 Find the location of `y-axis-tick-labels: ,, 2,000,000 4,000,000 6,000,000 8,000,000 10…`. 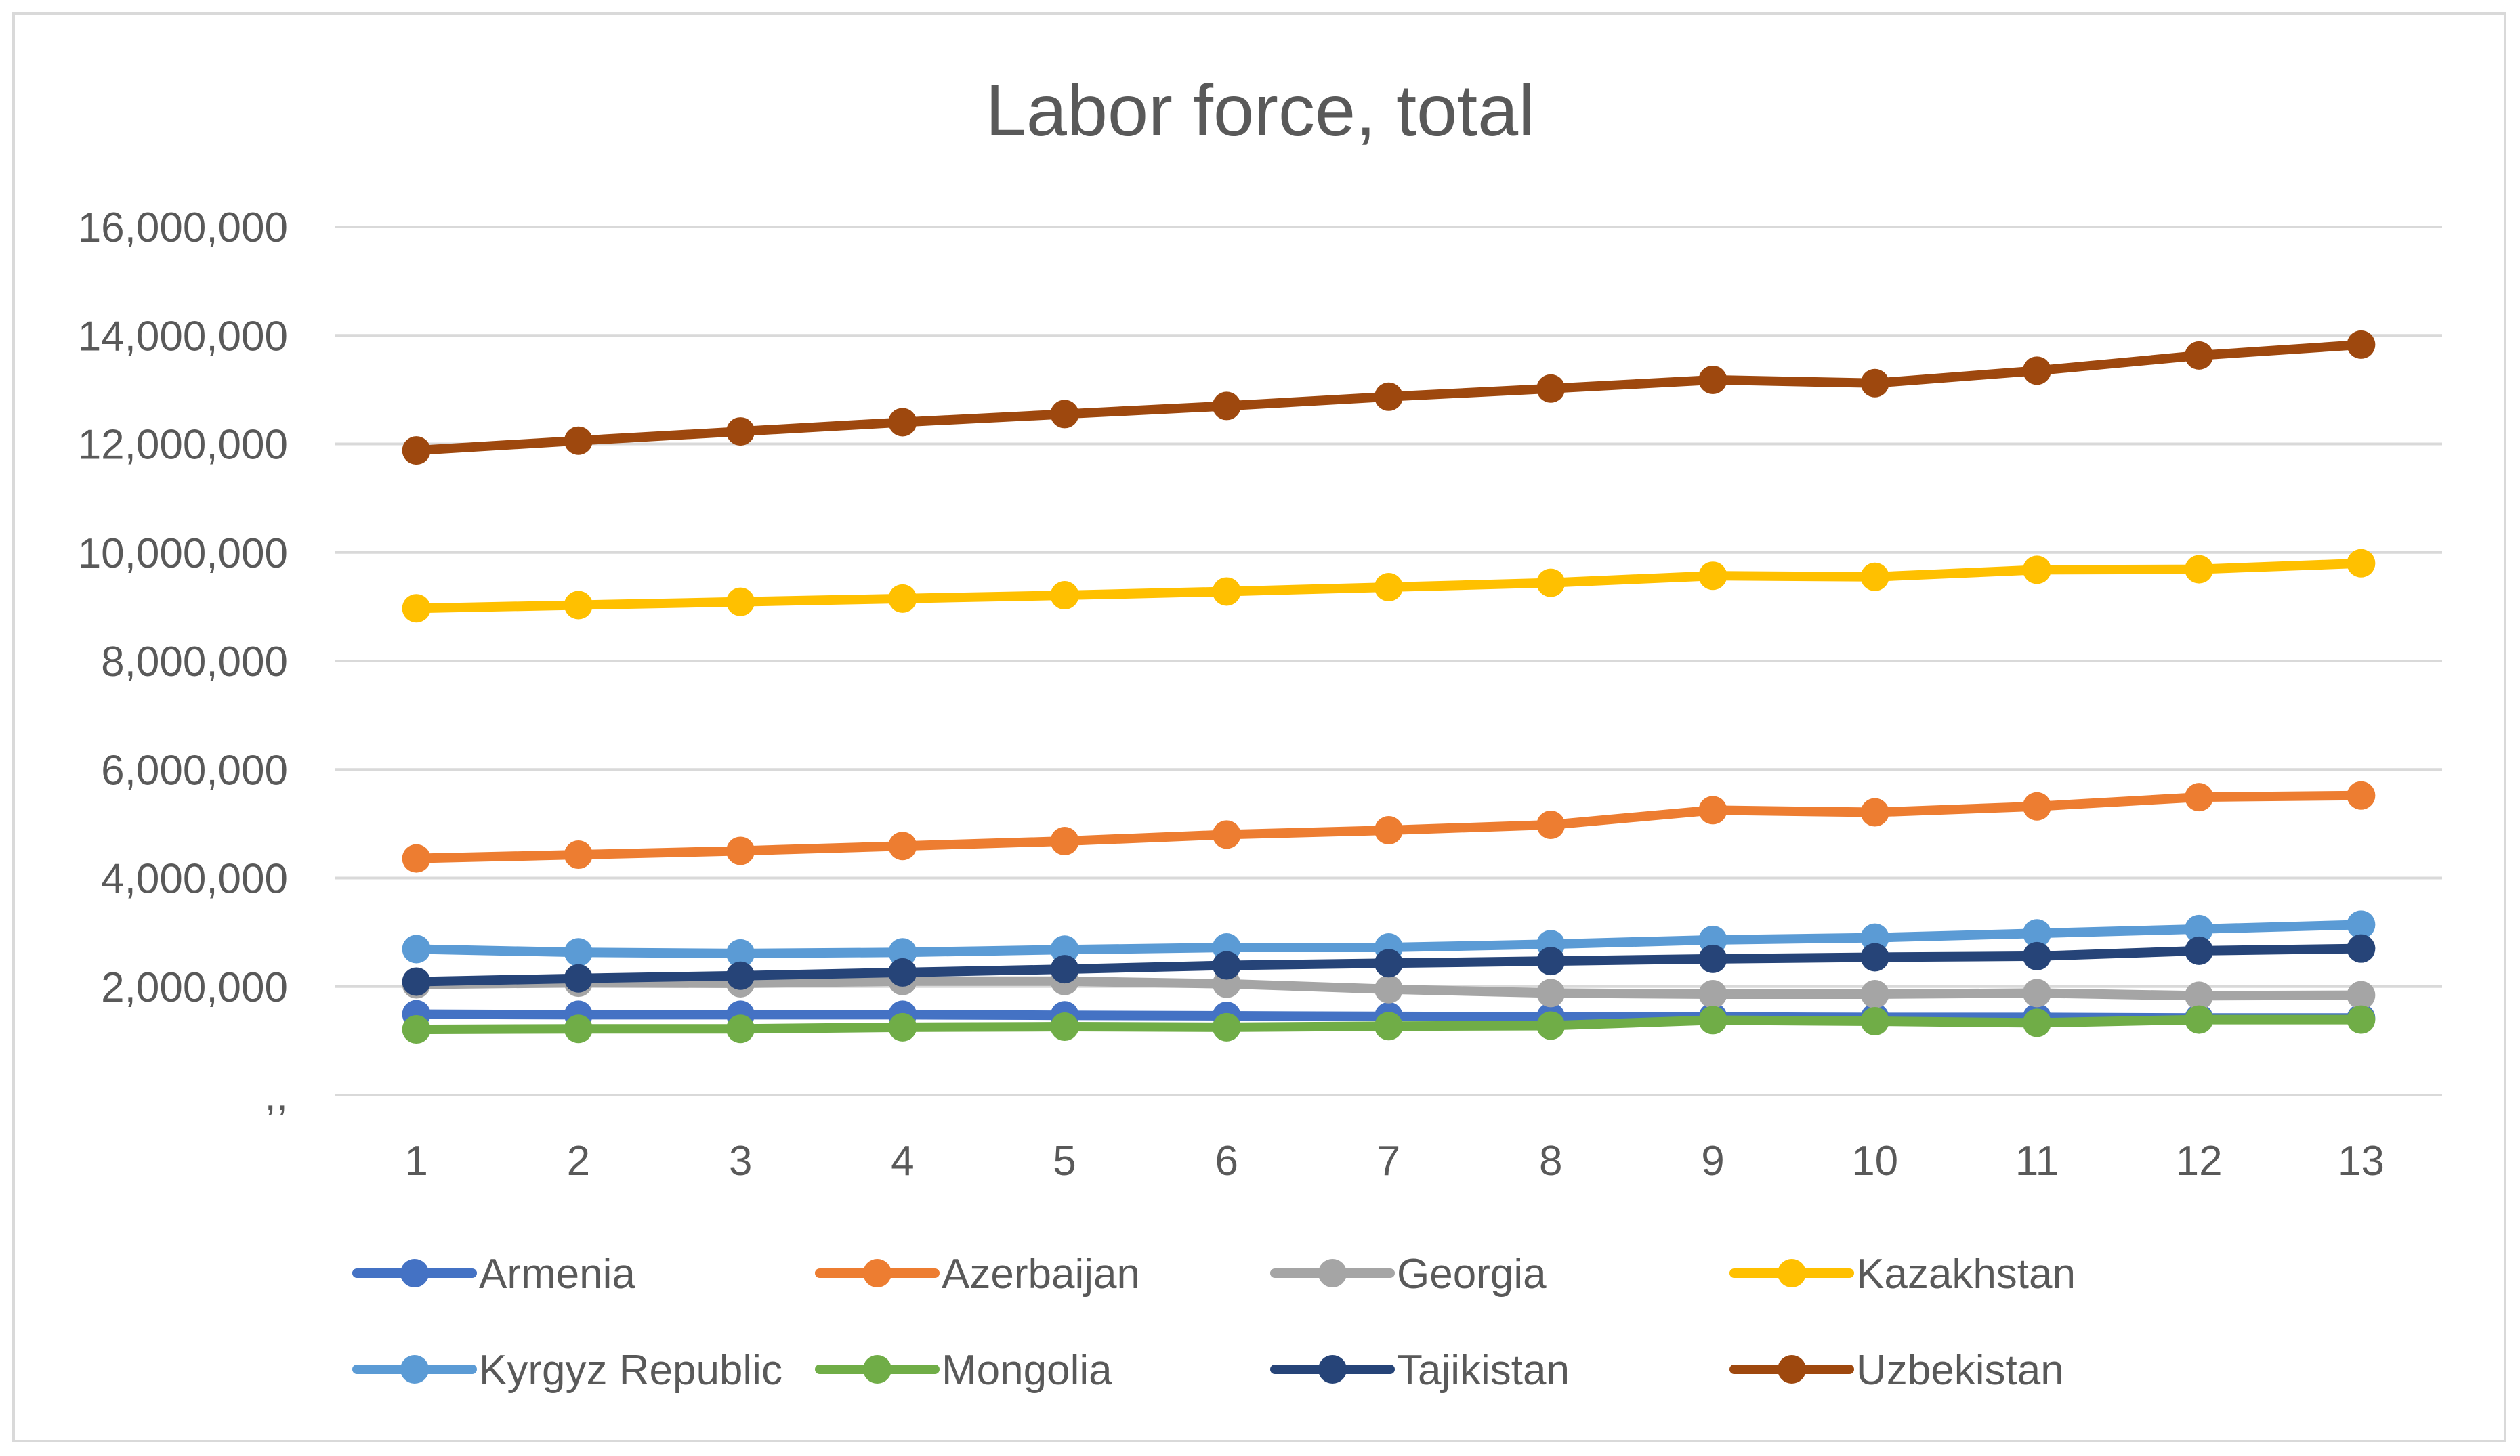

y-axis-tick-labels: ,, 2,000,000 4,000,000 6,000,000 8,000,000 10… is located at coordinates (183, 662).